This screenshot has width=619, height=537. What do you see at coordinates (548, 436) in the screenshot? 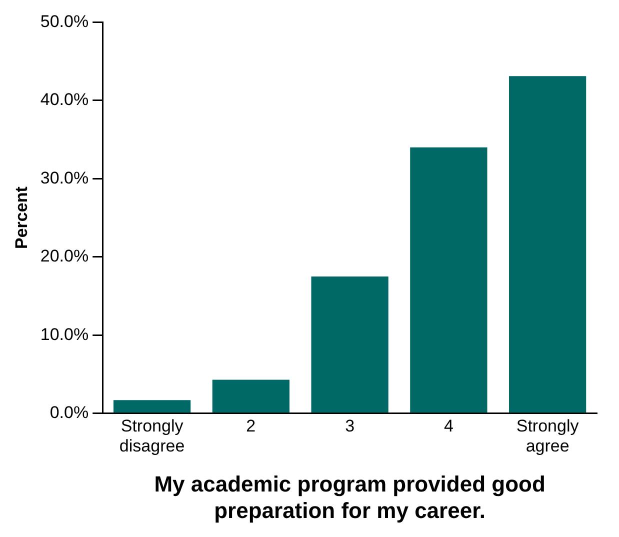
I see `x-tick-label: Strongly agree` at bounding box center [548, 436].